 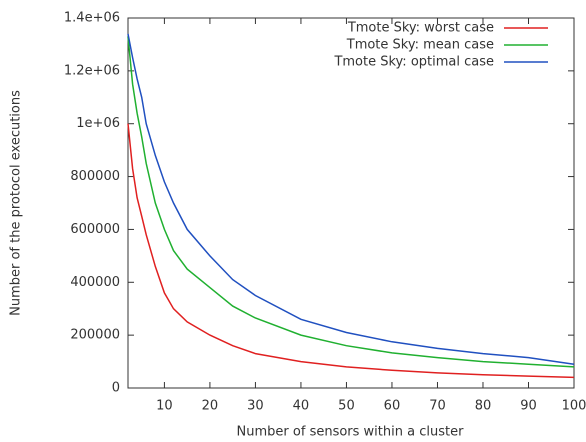 What do you see at coordinates (574, 406) in the screenshot?
I see `x-tick-label: 100` at bounding box center [574, 406].